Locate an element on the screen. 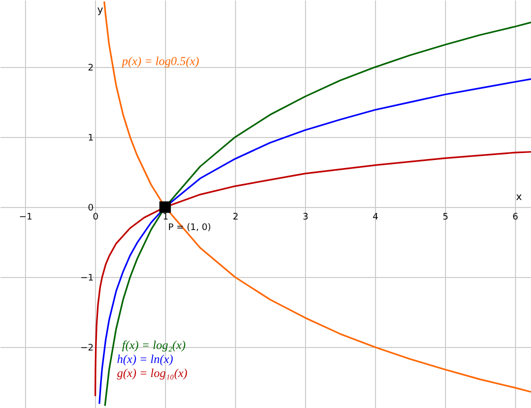  y-tick-label: −2 is located at coordinates (87, 349).